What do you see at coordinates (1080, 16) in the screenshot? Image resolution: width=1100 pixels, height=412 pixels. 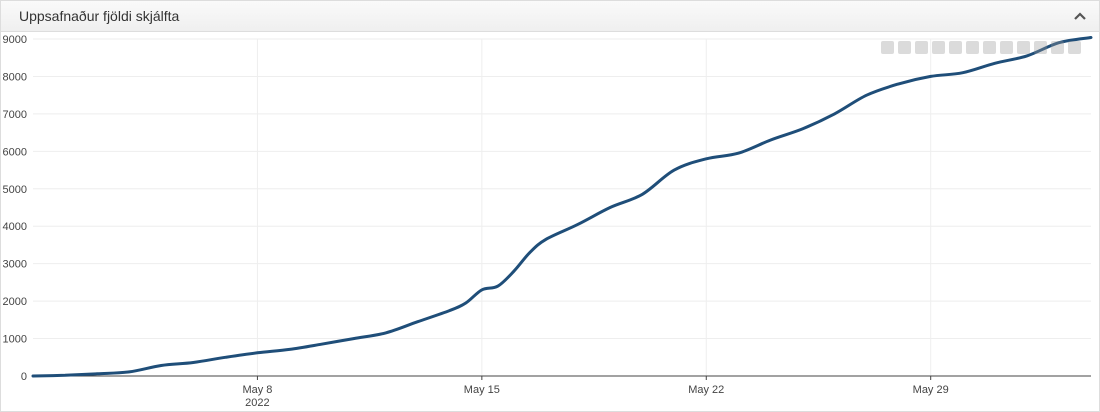 I see `chevron-up-icon` at bounding box center [1080, 16].